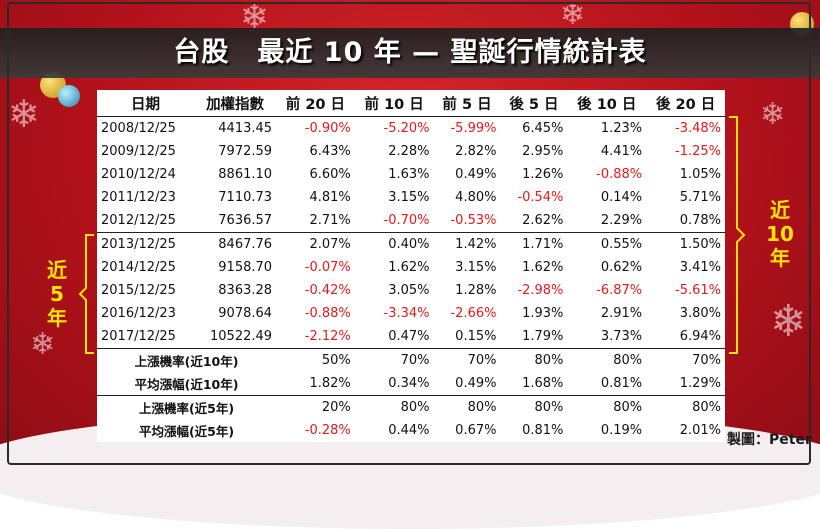 This screenshot has height=529, width=820. Describe the element at coordinates (621, 430) in the screenshot. I see `summary-cell: 0.19%` at that location.